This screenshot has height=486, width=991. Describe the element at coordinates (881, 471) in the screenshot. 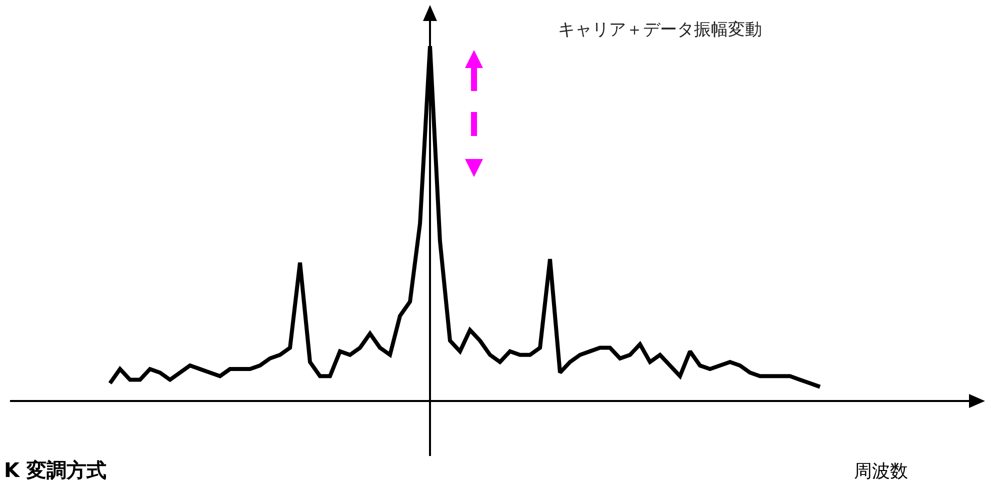

I see `x-axis-title: 周波数` at that location.